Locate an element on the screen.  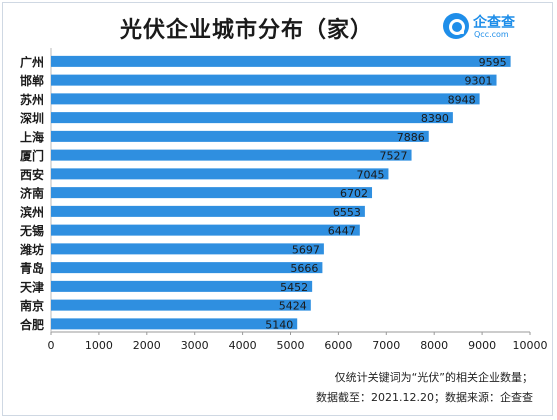
x-tick-label: 1000 is located at coordinates (99, 345).